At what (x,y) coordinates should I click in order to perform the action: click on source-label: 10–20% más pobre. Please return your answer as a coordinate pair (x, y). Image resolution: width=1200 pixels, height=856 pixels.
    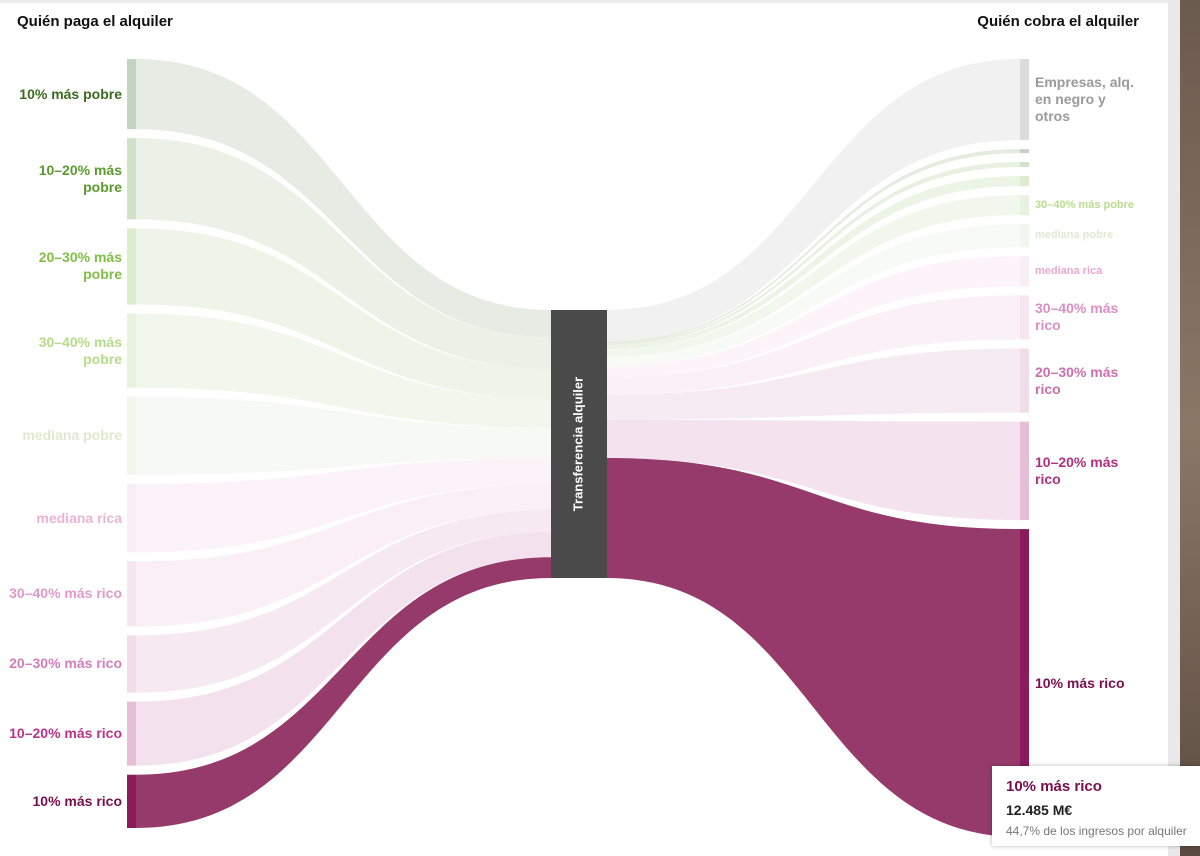
    Looking at the image, I should click on (80, 178).